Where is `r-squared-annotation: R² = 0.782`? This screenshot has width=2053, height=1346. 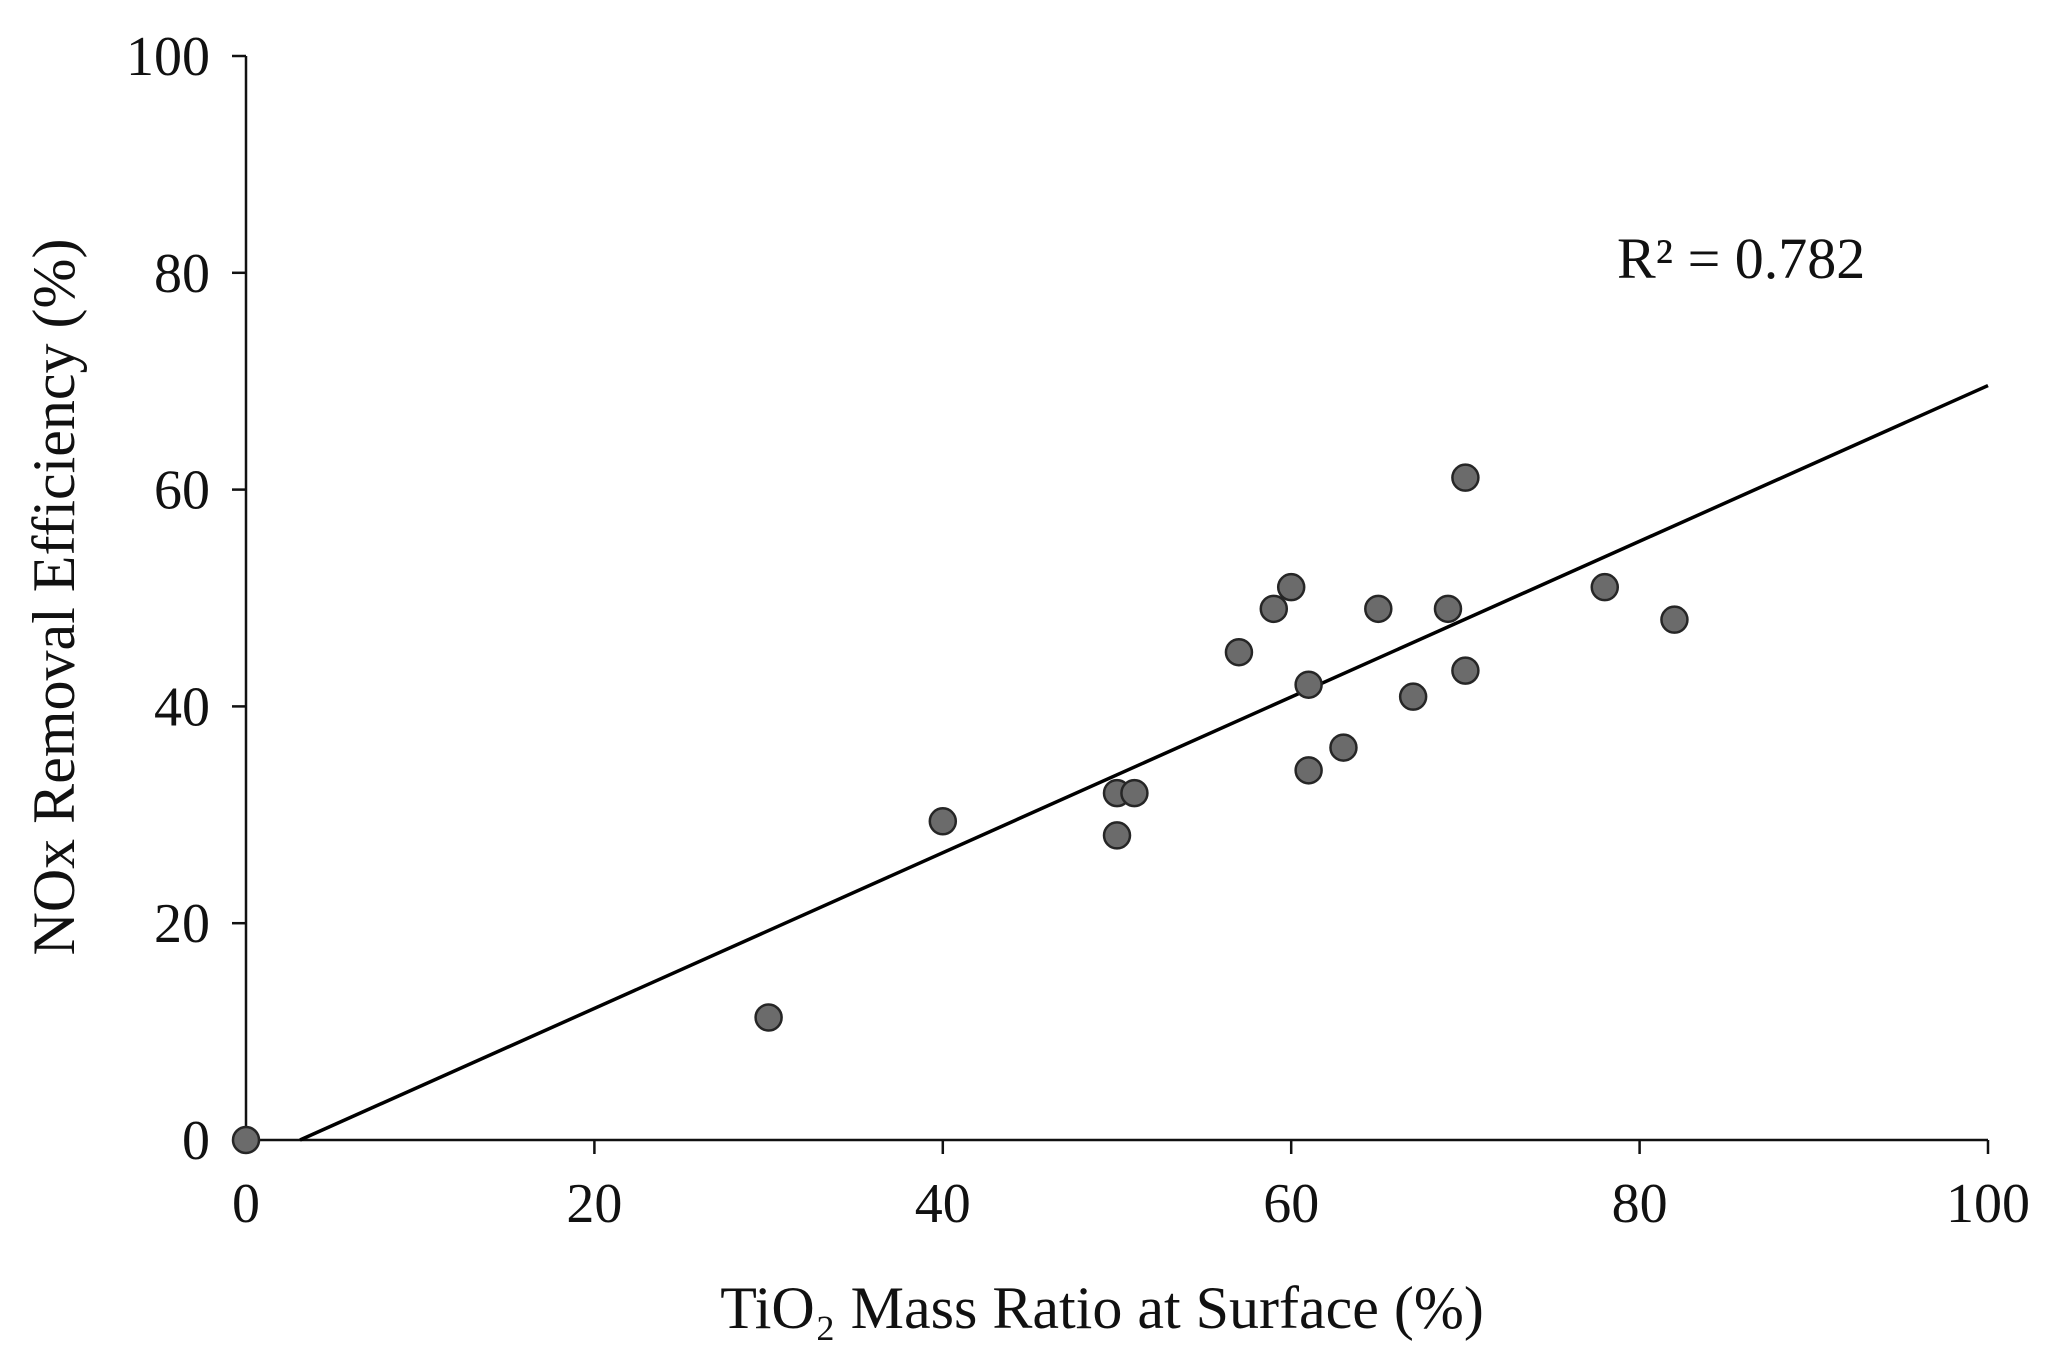 r-squared-annotation: R² = 0.782 is located at coordinates (1741, 258).